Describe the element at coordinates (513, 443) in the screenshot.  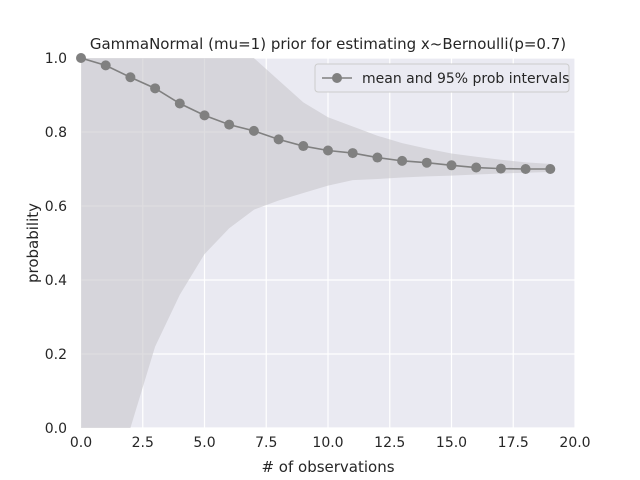
I see `x-tick-label: 17.5` at that location.